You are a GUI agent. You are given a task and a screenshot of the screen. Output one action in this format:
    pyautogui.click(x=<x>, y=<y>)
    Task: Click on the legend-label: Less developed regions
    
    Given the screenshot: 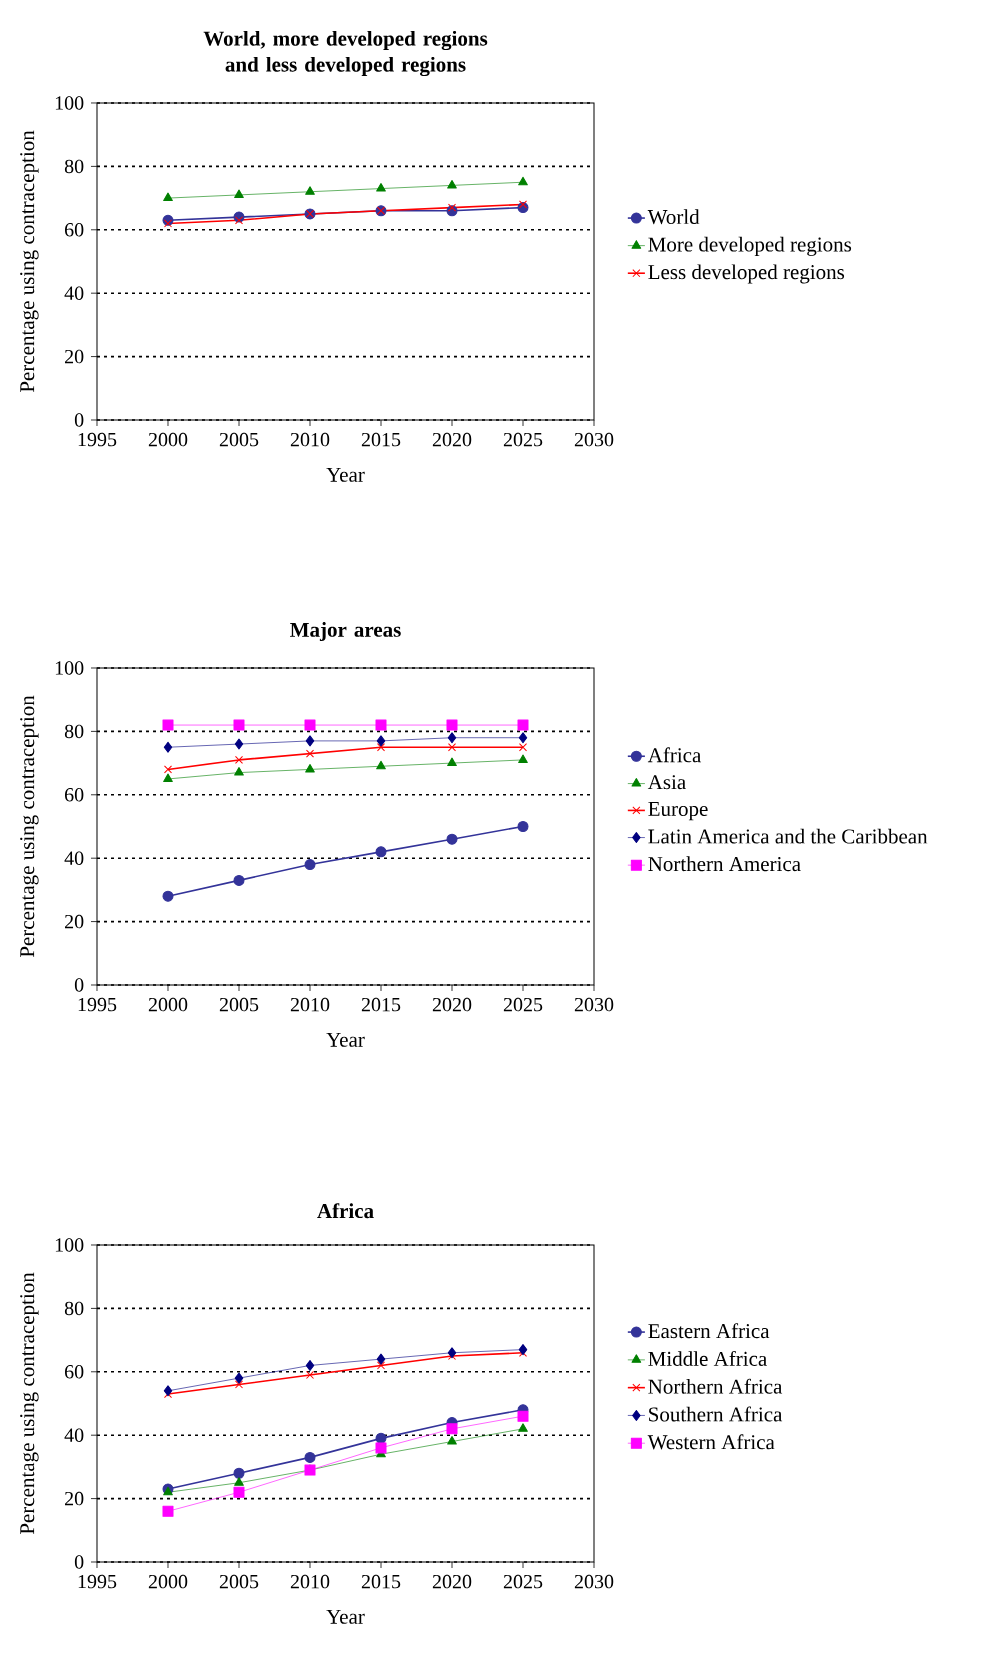 What is the action you would take?
    pyautogui.click(x=746, y=274)
    